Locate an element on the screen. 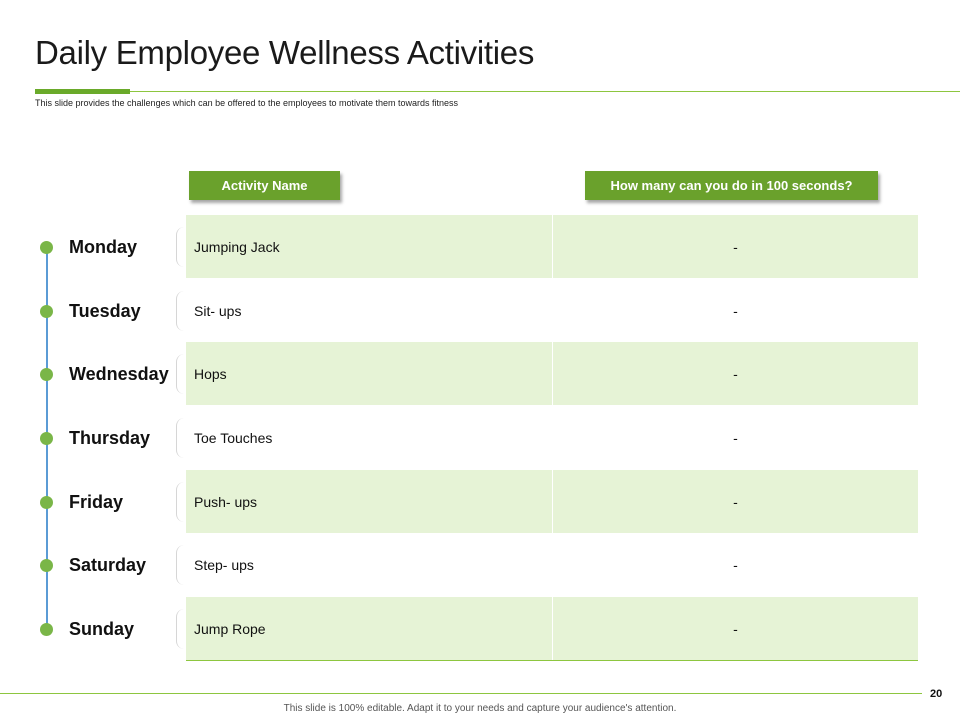  day-label: Monday is located at coordinates (103, 247).